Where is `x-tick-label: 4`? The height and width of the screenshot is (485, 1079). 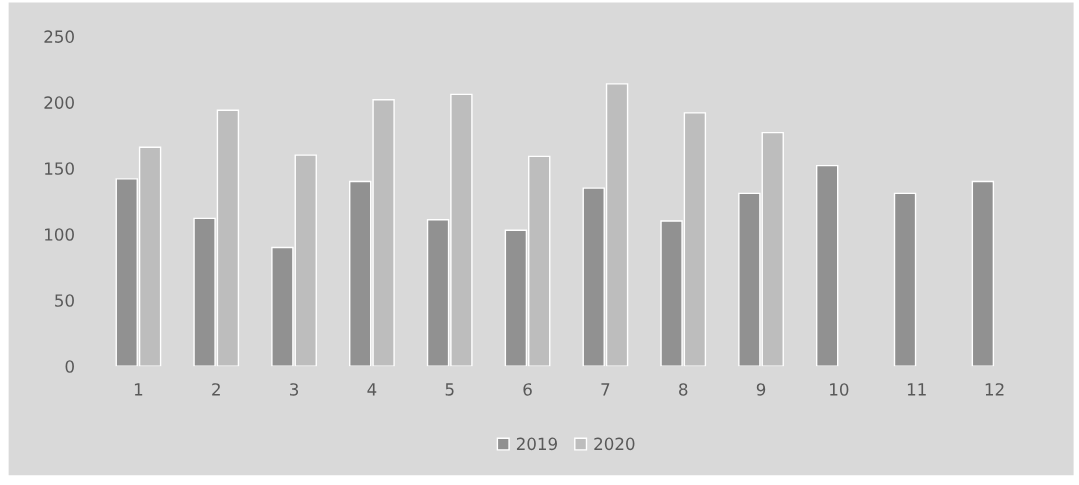
x-tick-label: 4 is located at coordinates (372, 389).